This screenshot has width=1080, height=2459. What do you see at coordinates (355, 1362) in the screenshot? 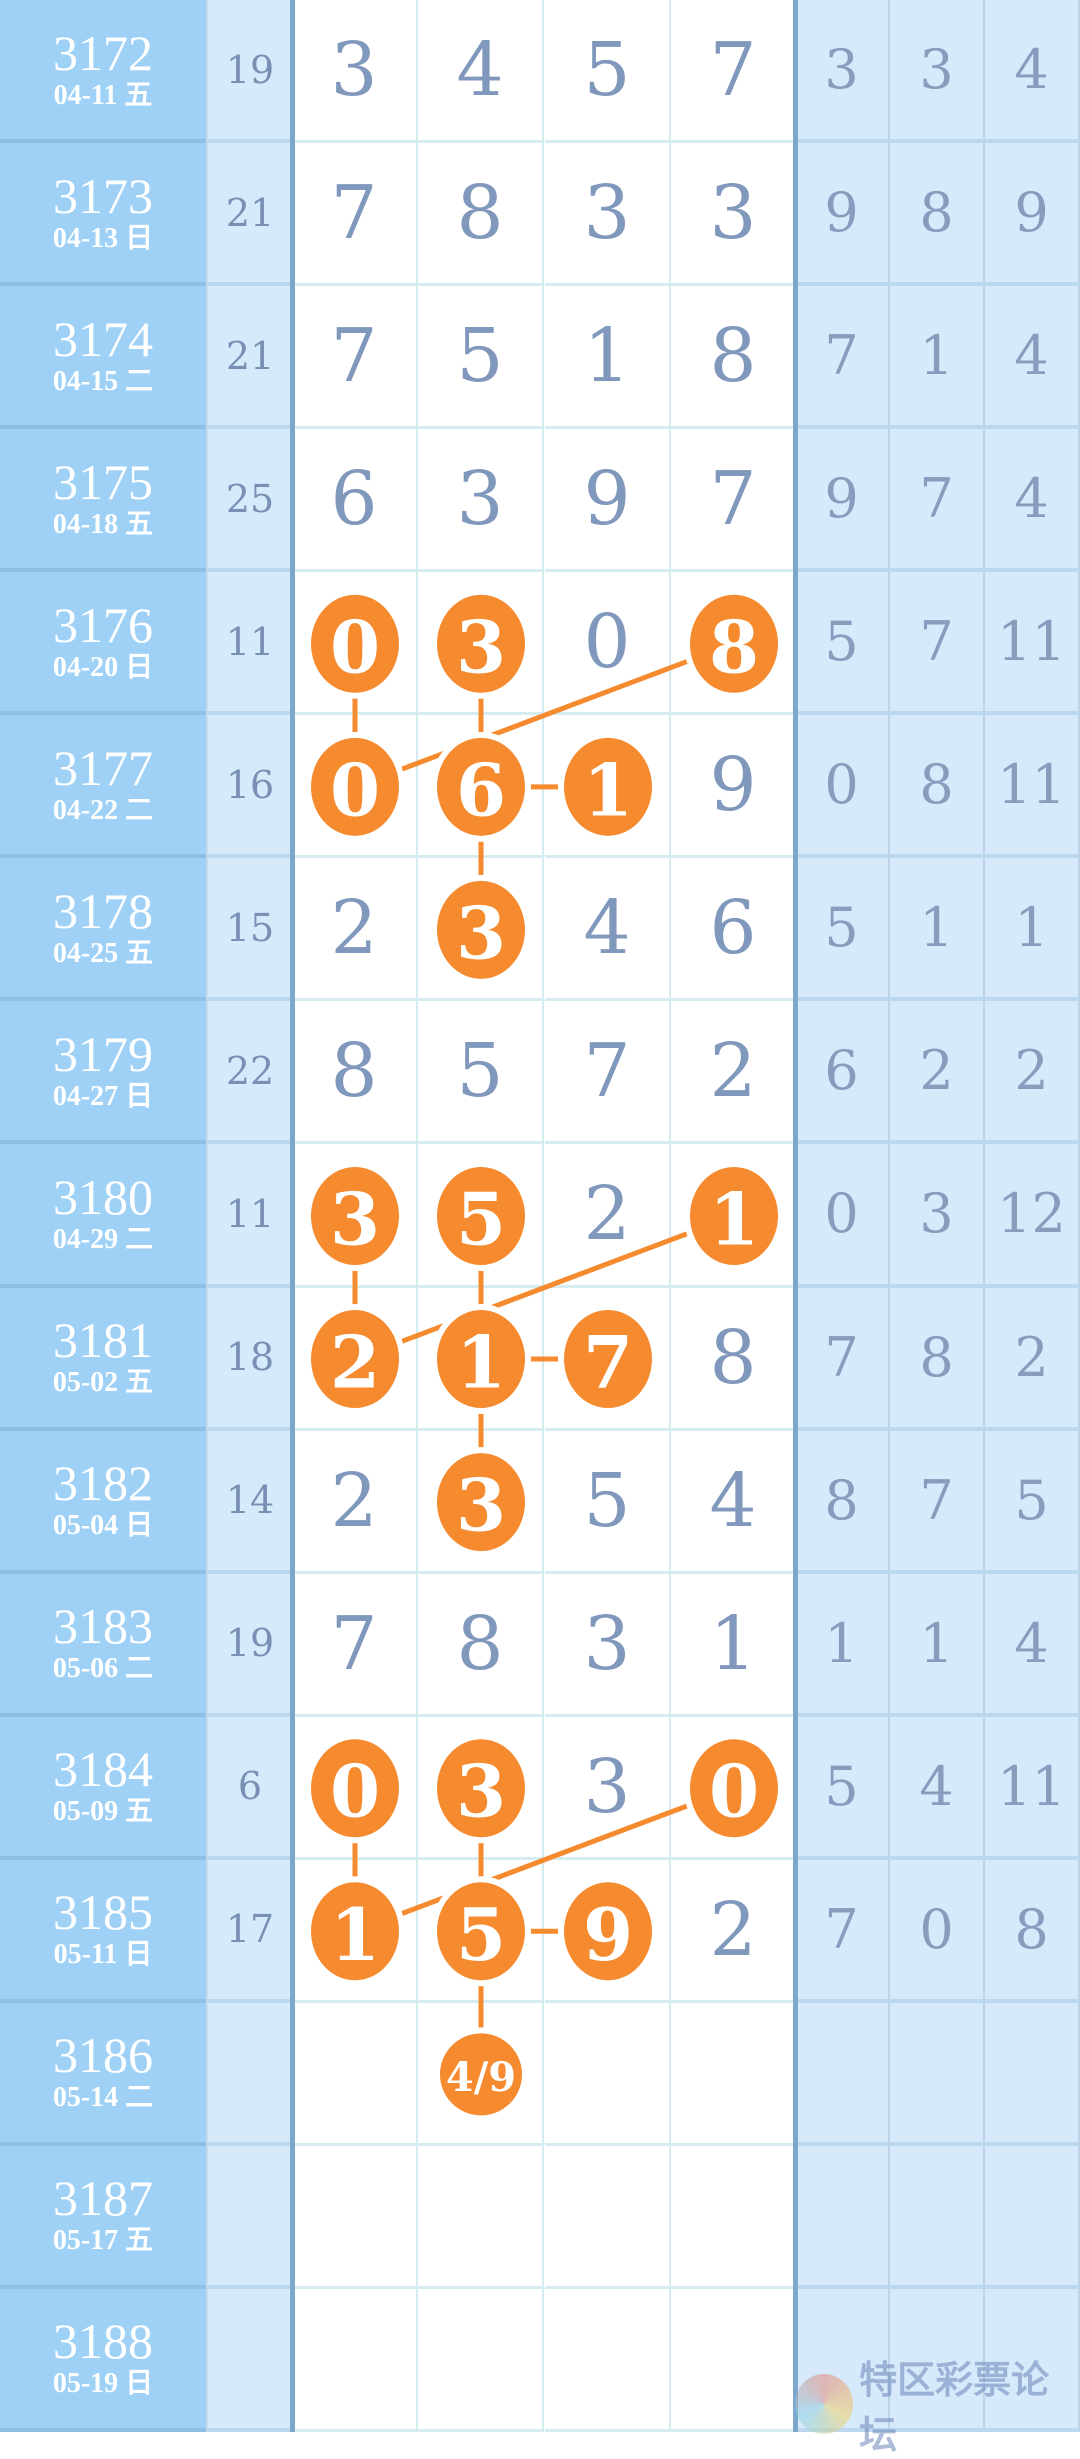
I see `ball-digit: 2` at bounding box center [355, 1362].